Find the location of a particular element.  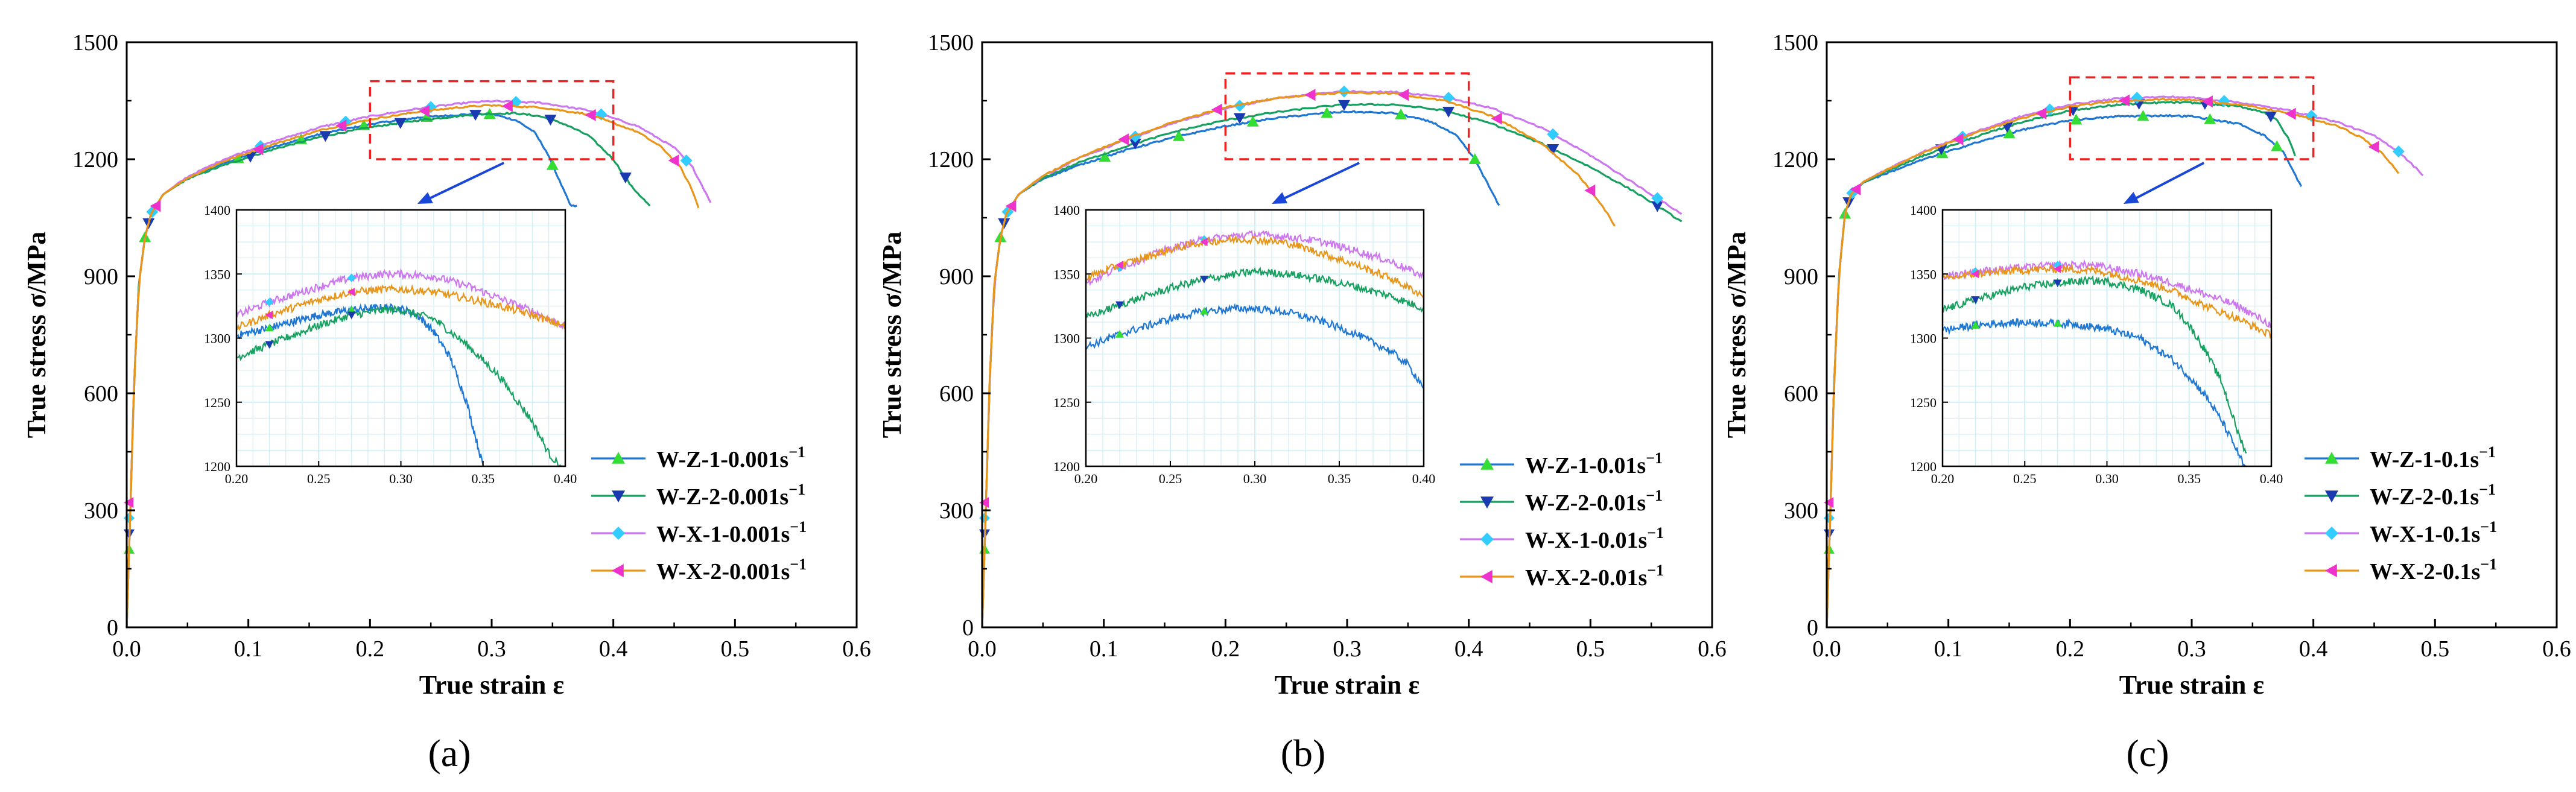

legend-label: W-X-2-0.1s−1 is located at coordinates (2433, 570).